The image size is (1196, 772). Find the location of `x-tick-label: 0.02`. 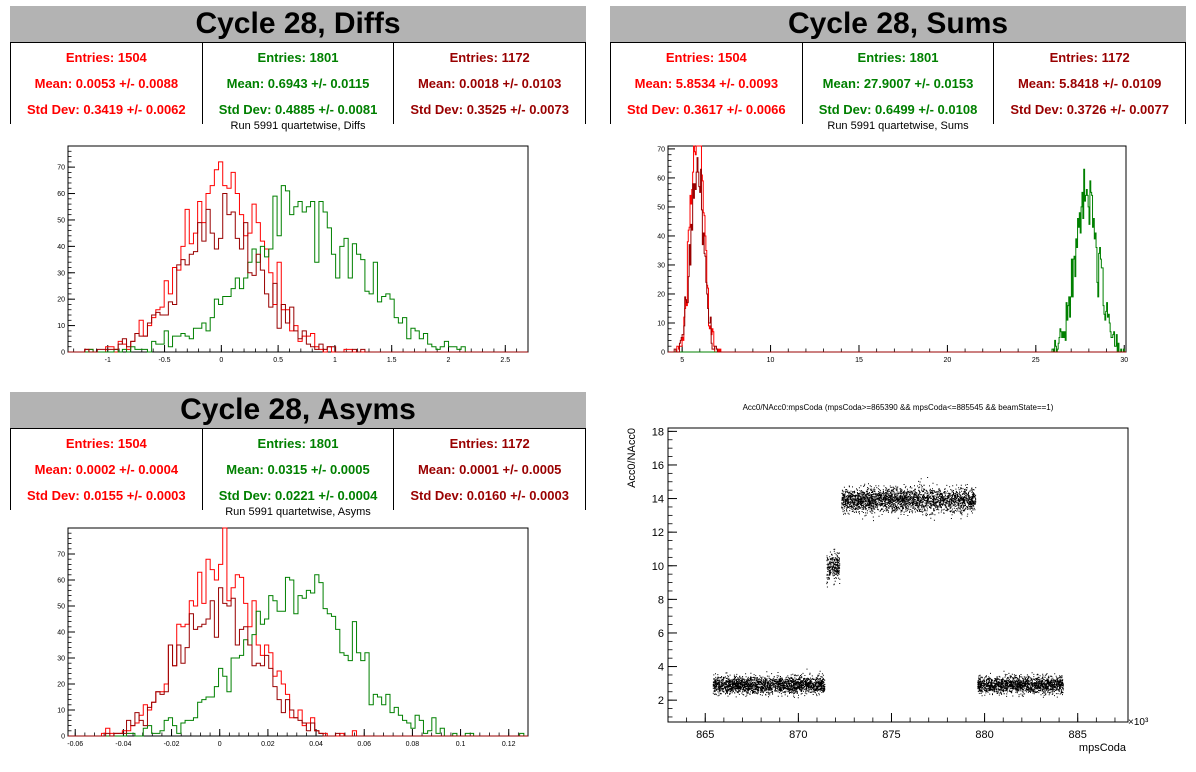

x-tick-label: 0.02 is located at coordinates (268, 744).